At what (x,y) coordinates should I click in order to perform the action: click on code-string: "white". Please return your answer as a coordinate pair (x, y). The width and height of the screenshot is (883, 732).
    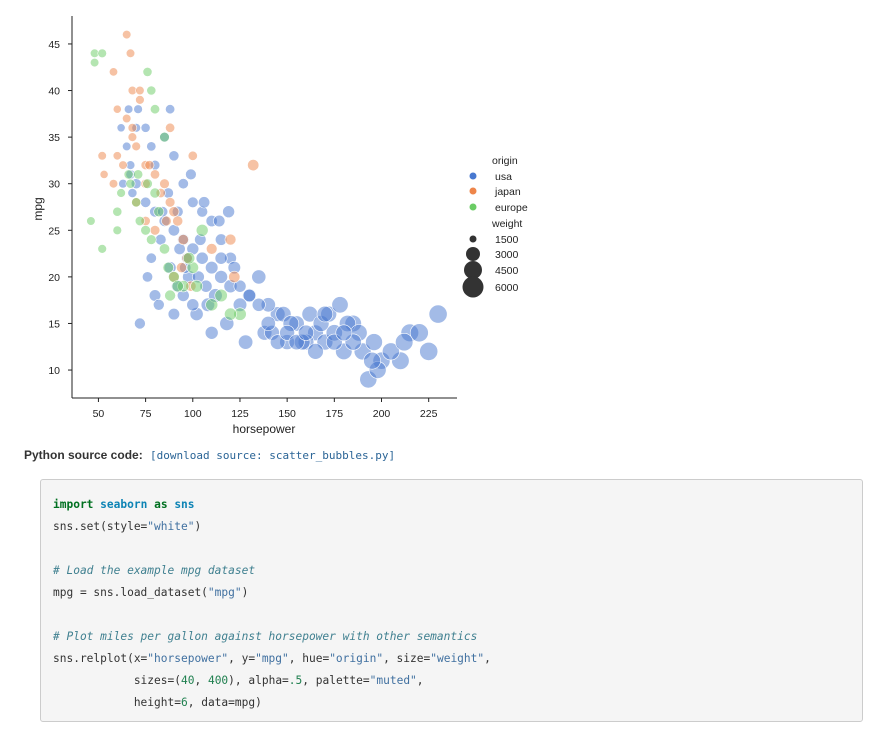
    Looking at the image, I should click on (171, 526).